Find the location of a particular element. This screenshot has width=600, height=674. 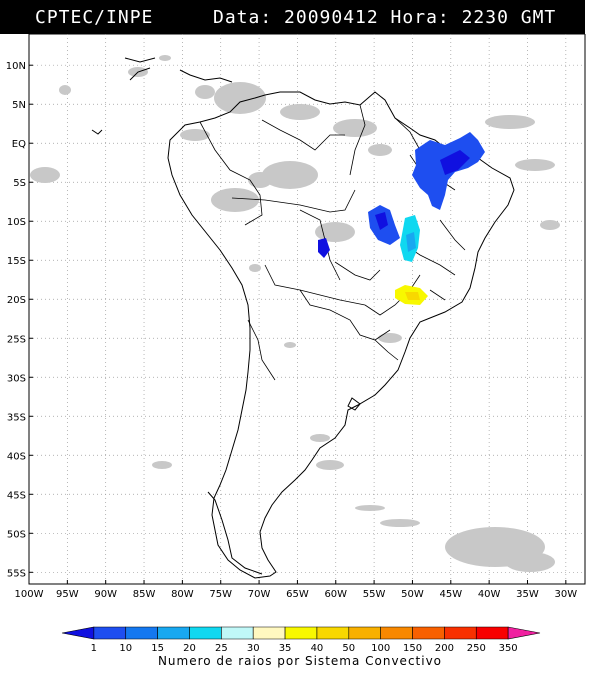

lat-label: 10S is located at coordinates (16, 222).